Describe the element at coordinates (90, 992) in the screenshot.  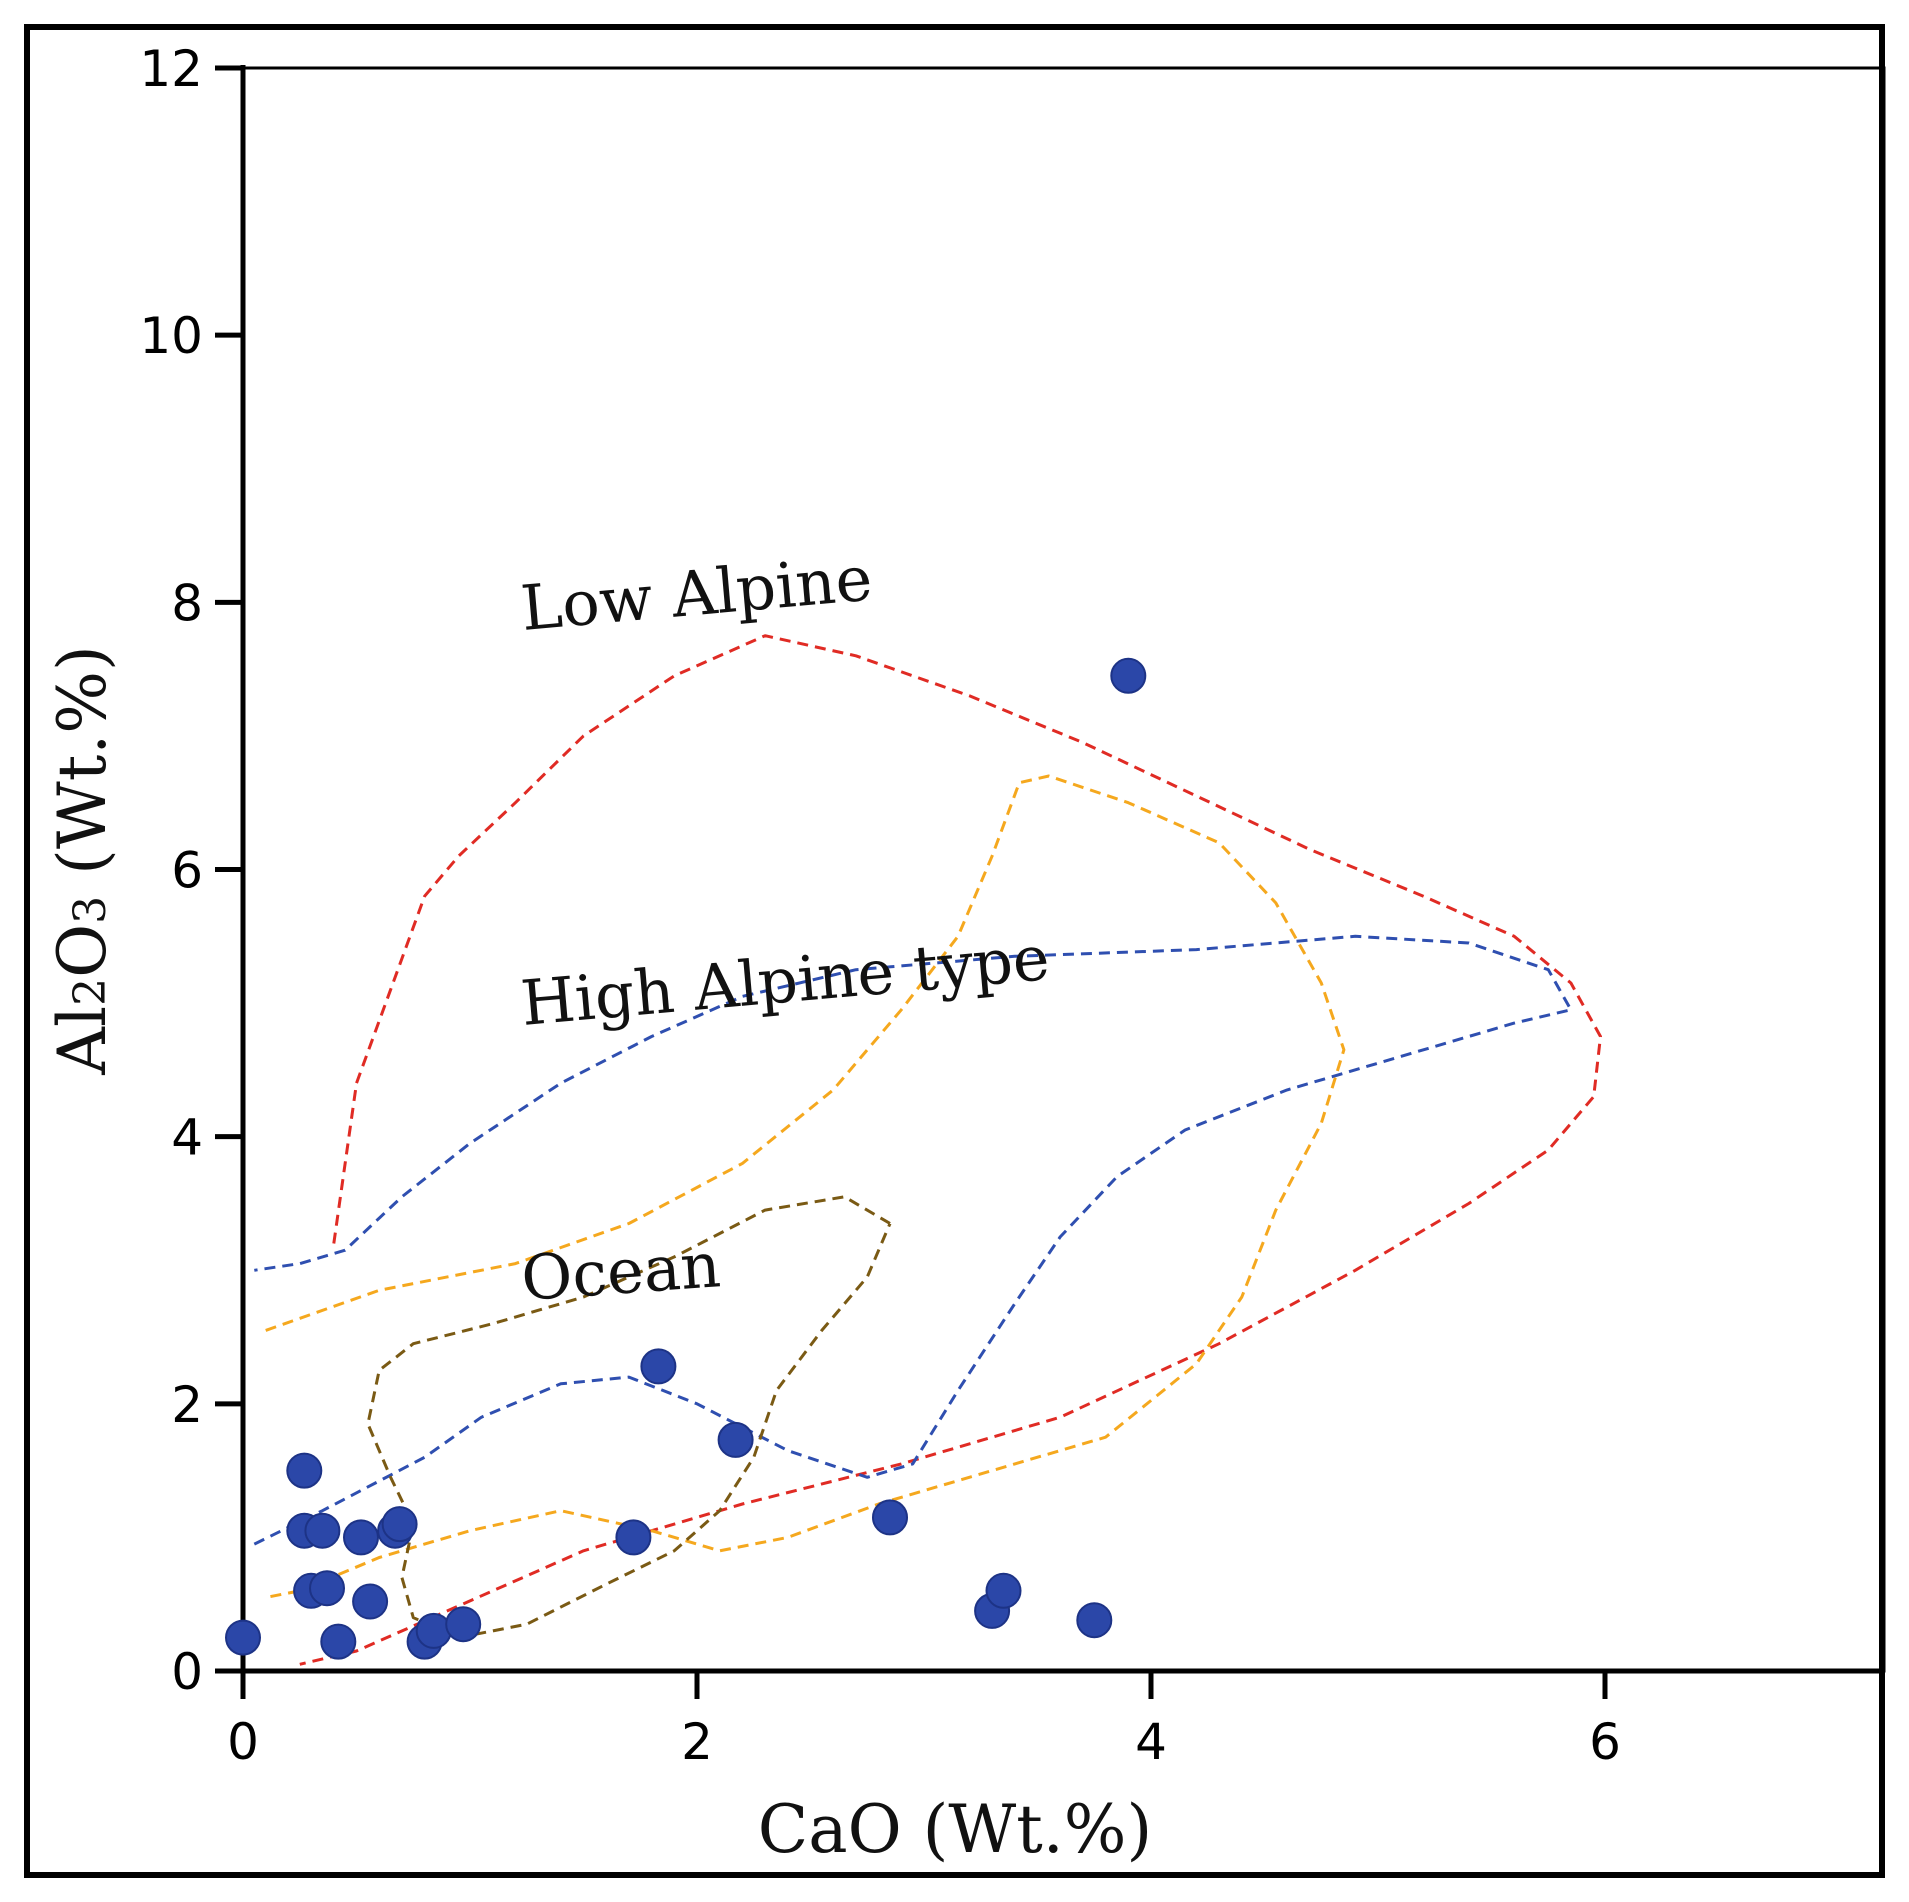
I see `y-axis-title-sub: 2` at that location.